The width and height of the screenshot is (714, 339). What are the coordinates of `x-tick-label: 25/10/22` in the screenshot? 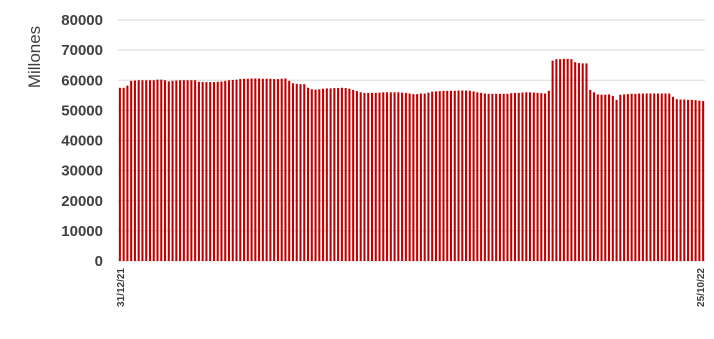 It's located at (701, 287).